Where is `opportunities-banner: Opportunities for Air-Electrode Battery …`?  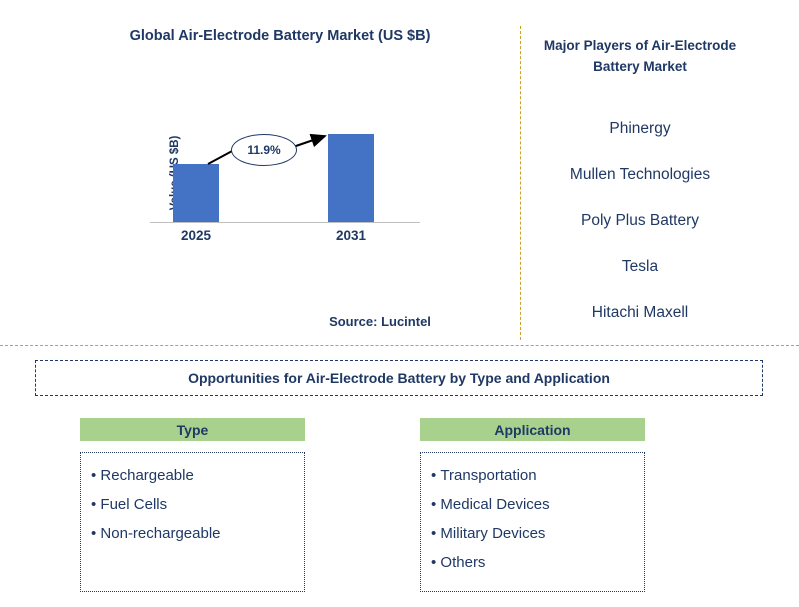
opportunities-banner: Opportunities for Air-Electrode Battery … is located at coordinates (399, 378).